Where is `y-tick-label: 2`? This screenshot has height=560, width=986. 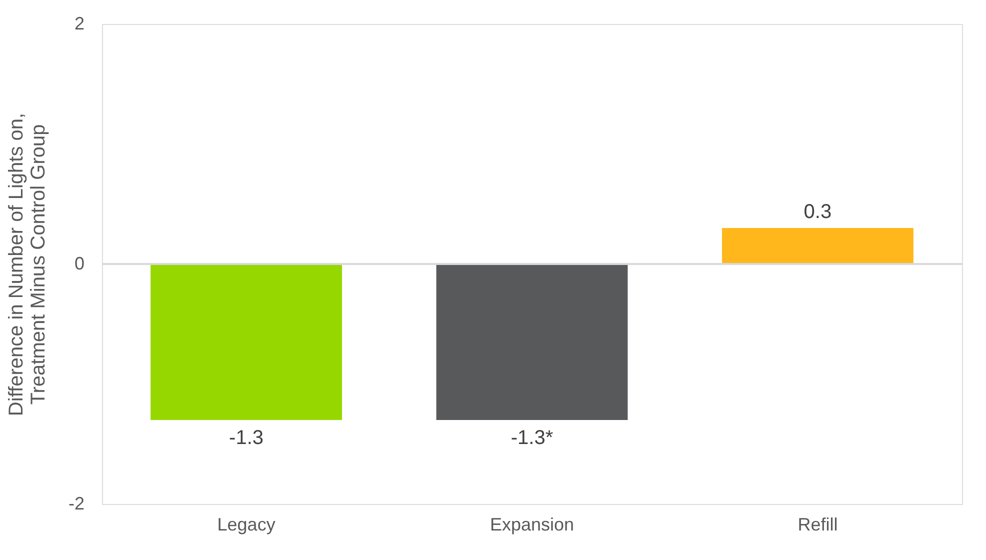
y-tick-label: 2 is located at coordinates (79, 24).